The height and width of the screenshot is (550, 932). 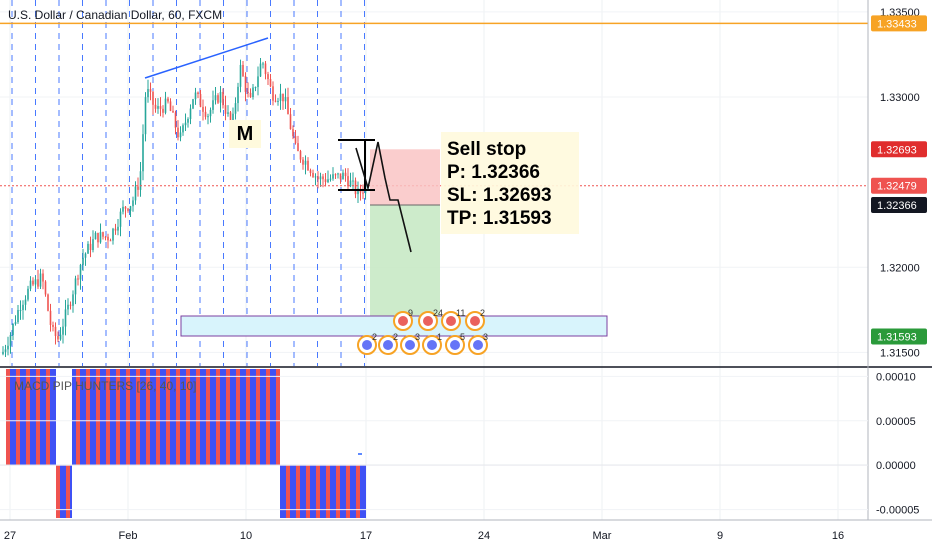 I want to click on time-tick-label: 16, so click(x=838, y=536).